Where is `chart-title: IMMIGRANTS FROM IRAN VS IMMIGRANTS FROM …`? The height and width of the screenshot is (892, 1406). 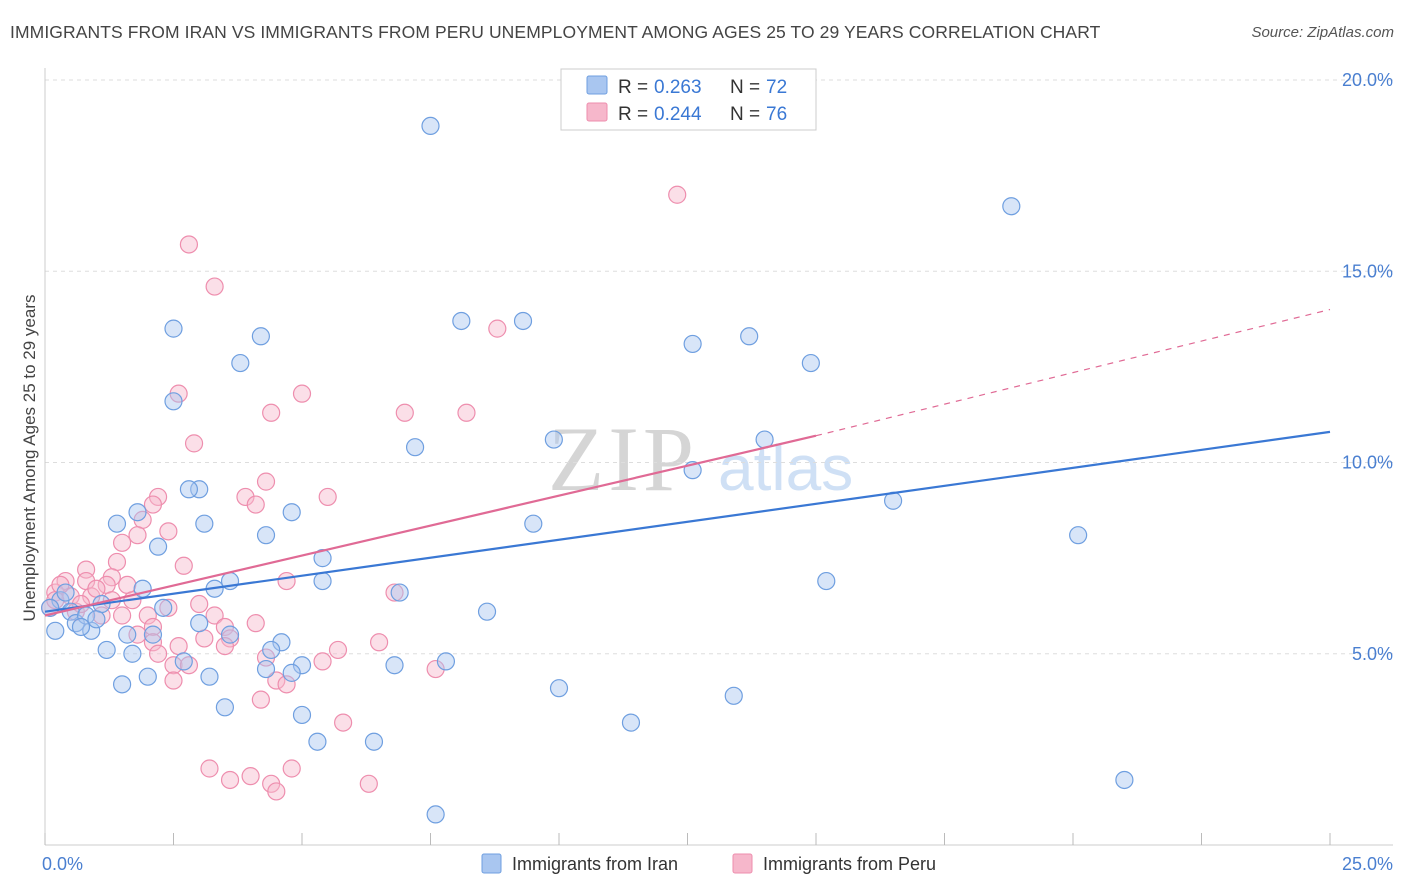 chart-title: IMMIGRANTS FROM IRAN VS IMMIGRANTS FROM … is located at coordinates (555, 32).